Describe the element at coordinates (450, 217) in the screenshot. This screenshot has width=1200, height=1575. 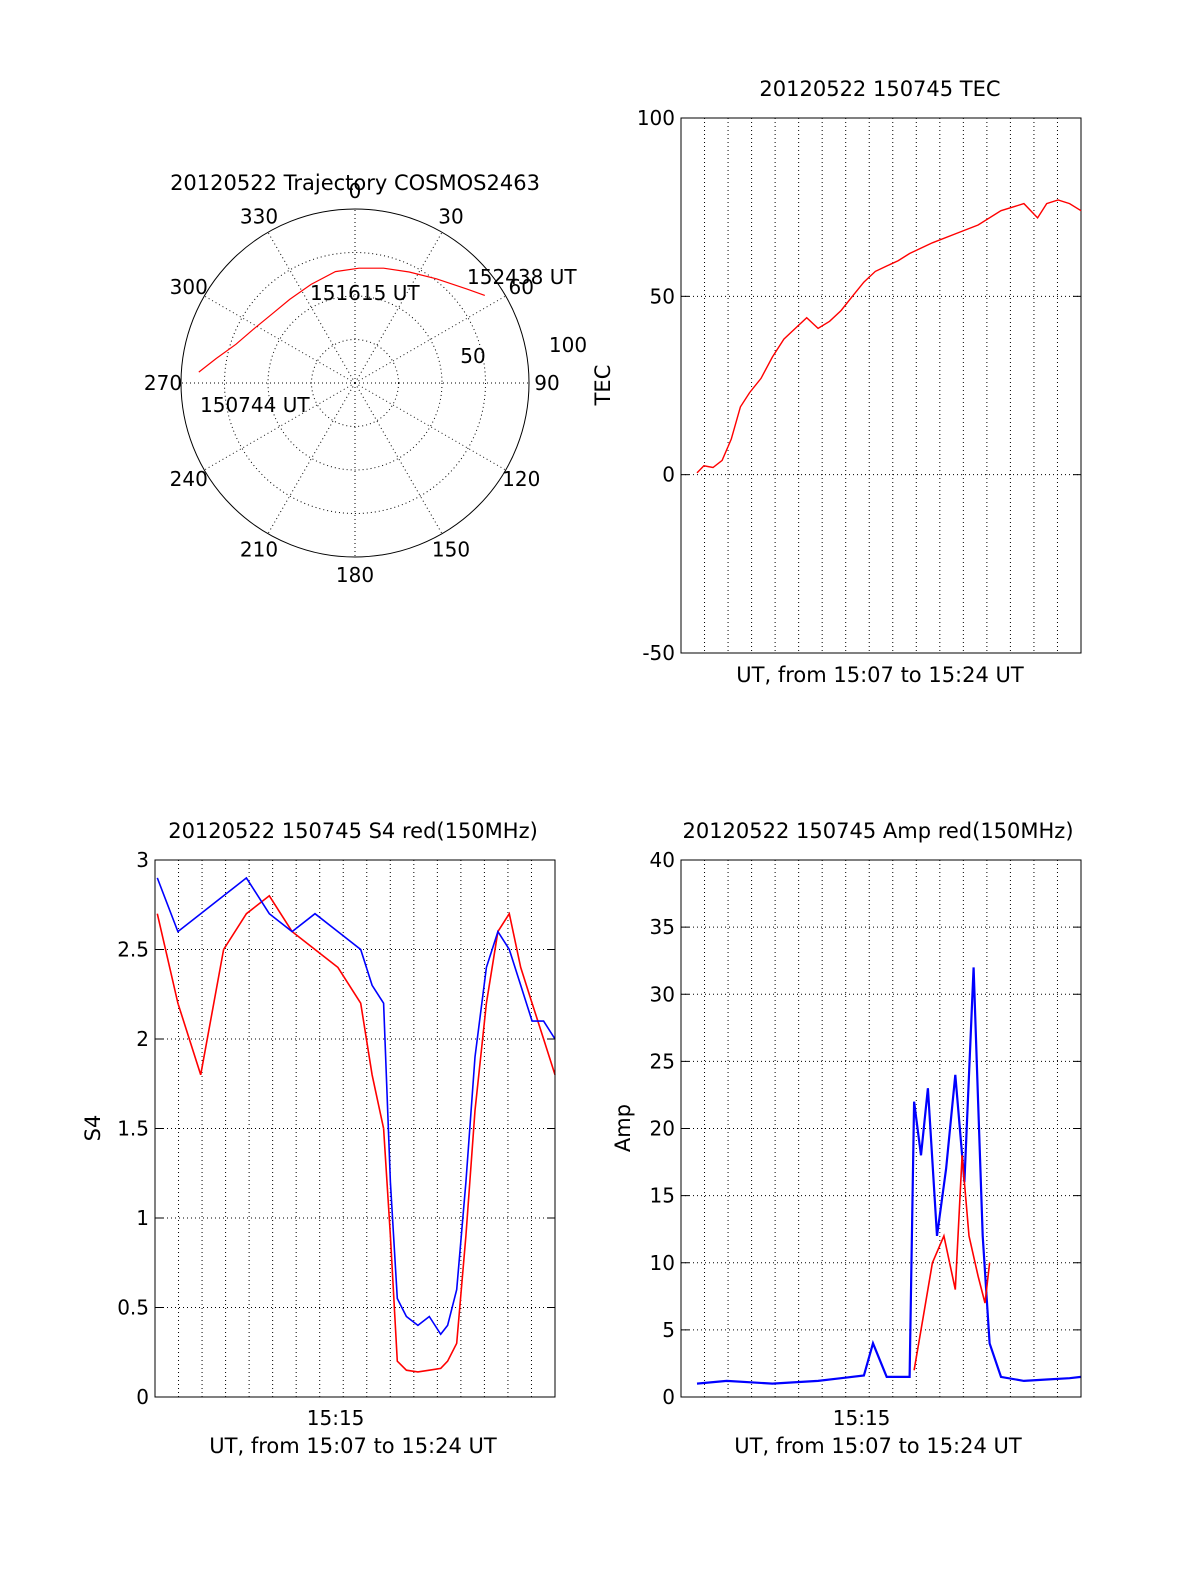
I see `polar-azimuth-label: 30` at that location.